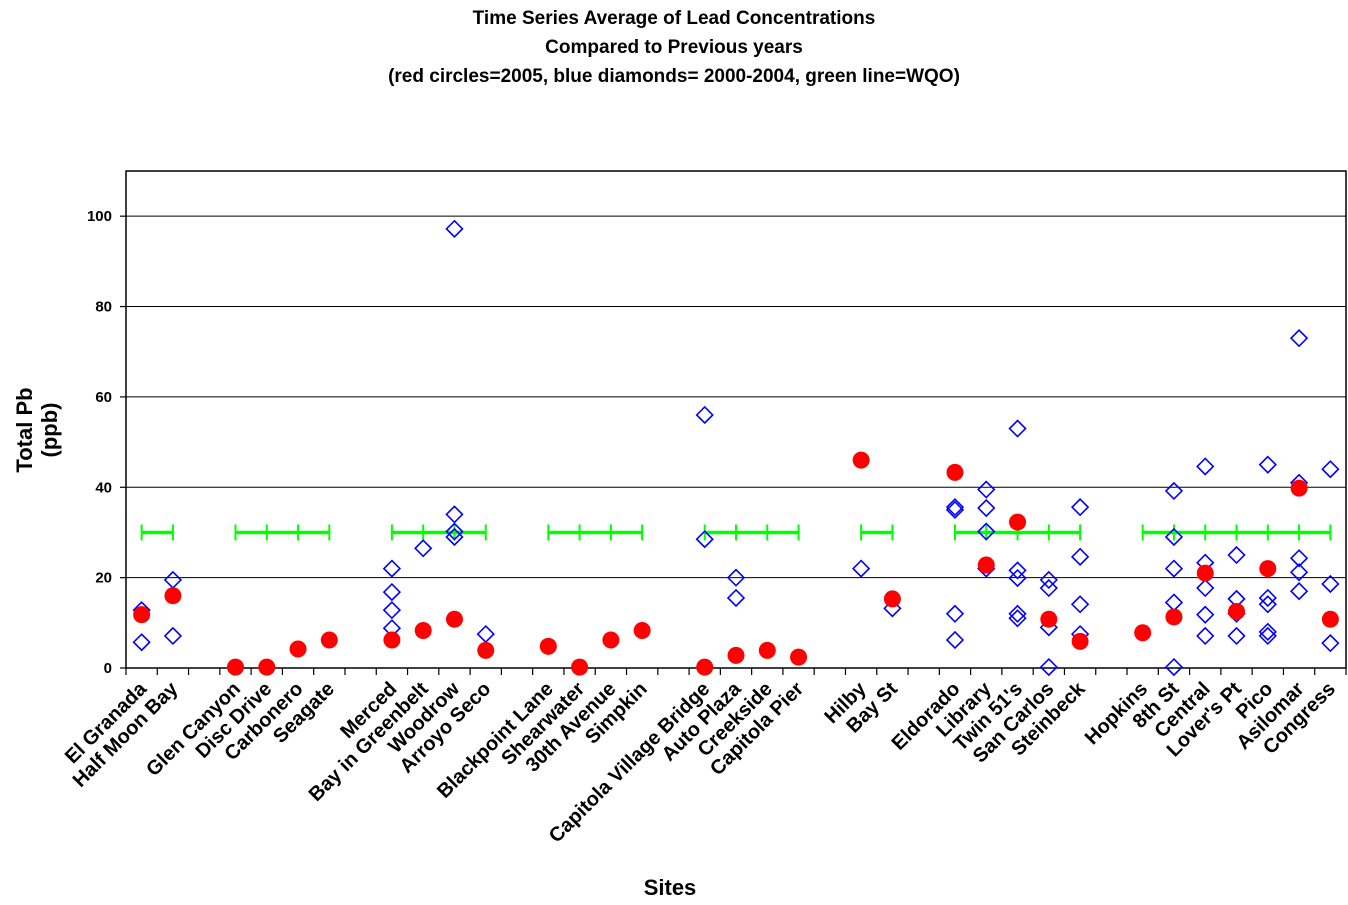  Describe the element at coordinates (108, 668) in the screenshot. I see `y-tick-label: 0` at that location.